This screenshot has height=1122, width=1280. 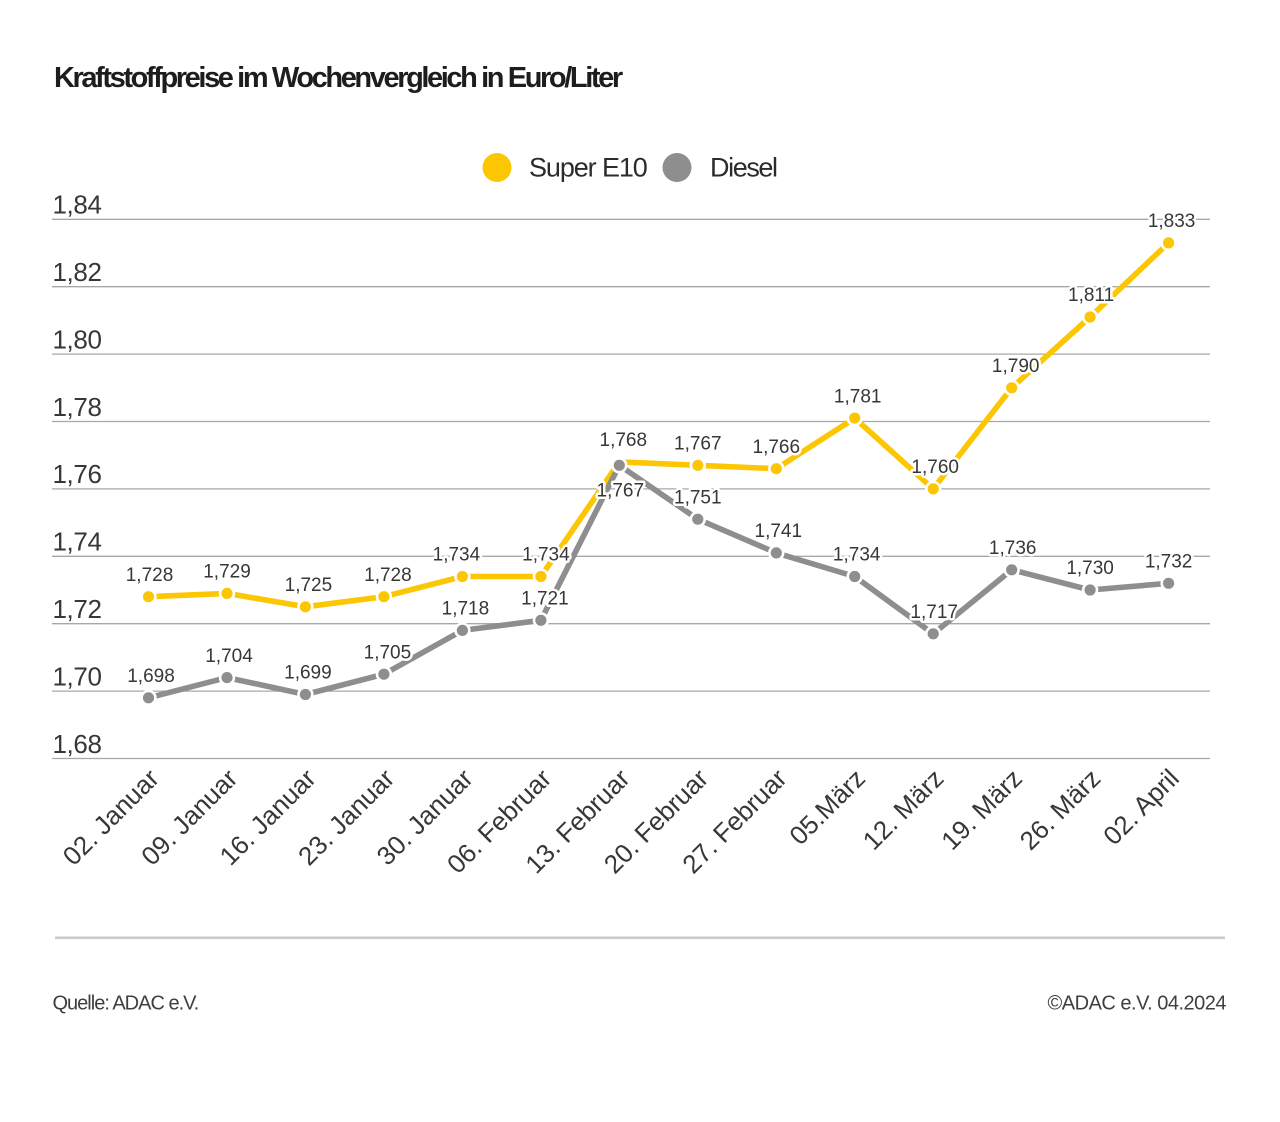 What do you see at coordinates (1169, 562) in the screenshot?
I see `svg-text: 1,732` at bounding box center [1169, 562].